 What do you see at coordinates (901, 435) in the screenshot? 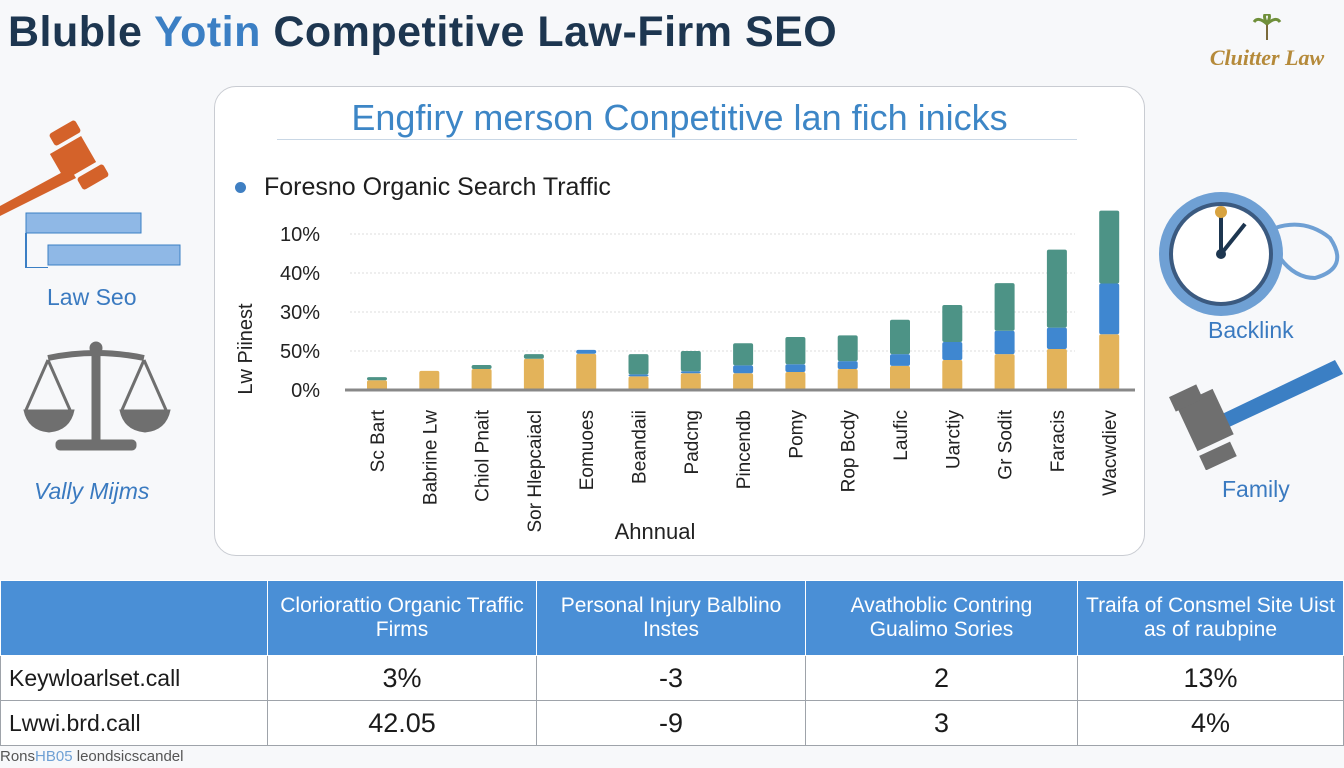
I see `x-tick-label: Laufic` at bounding box center [901, 435].